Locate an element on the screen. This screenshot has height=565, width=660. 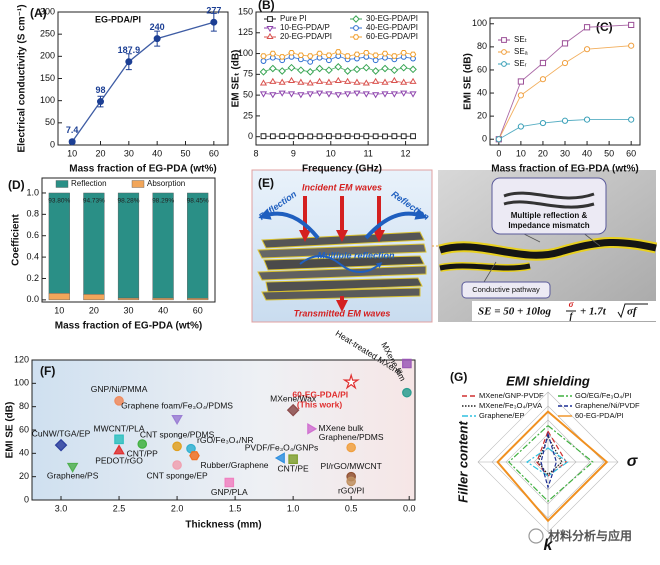
formula-root-text: σf is located at coordinates (632, 312).